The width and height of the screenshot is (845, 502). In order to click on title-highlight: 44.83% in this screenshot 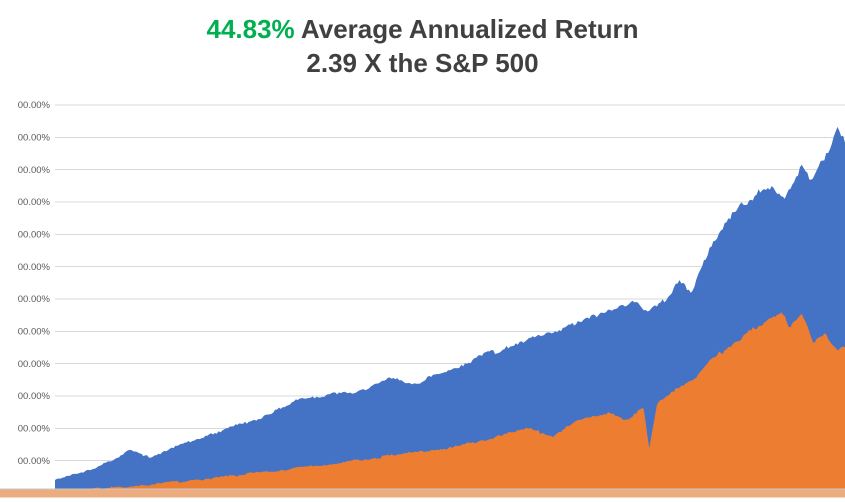, I will do `click(250, 29)`.